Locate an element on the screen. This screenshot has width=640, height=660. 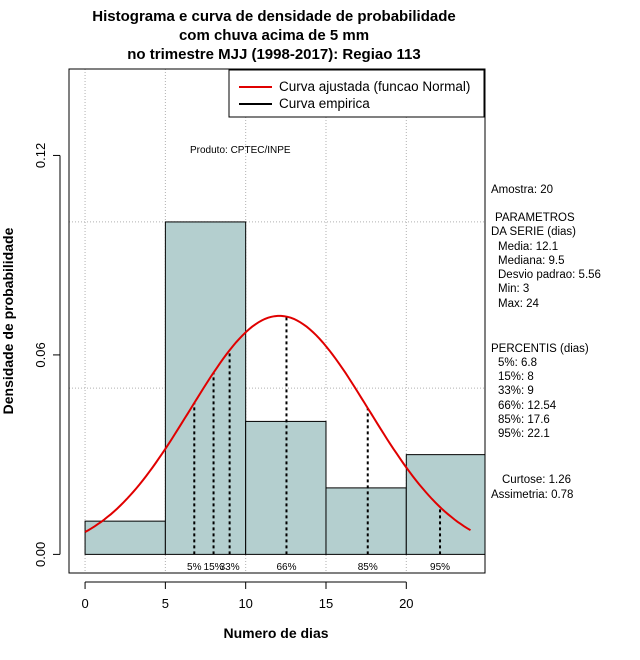
sample-size: Amostra: 20 is located at coordinates (522, 190).